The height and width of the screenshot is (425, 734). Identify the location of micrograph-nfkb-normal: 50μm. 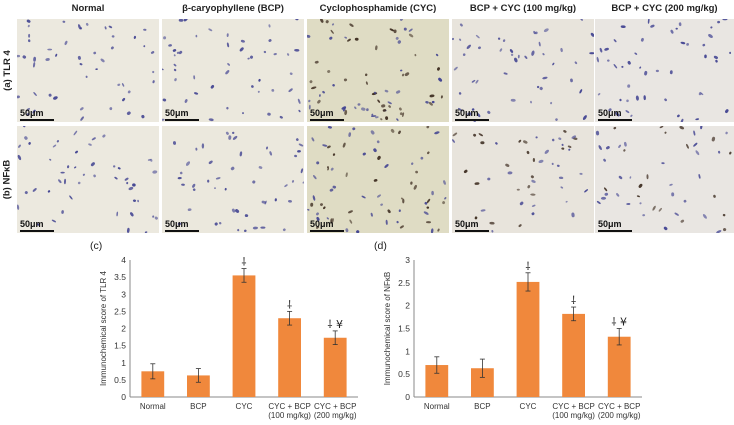
(88, 179).